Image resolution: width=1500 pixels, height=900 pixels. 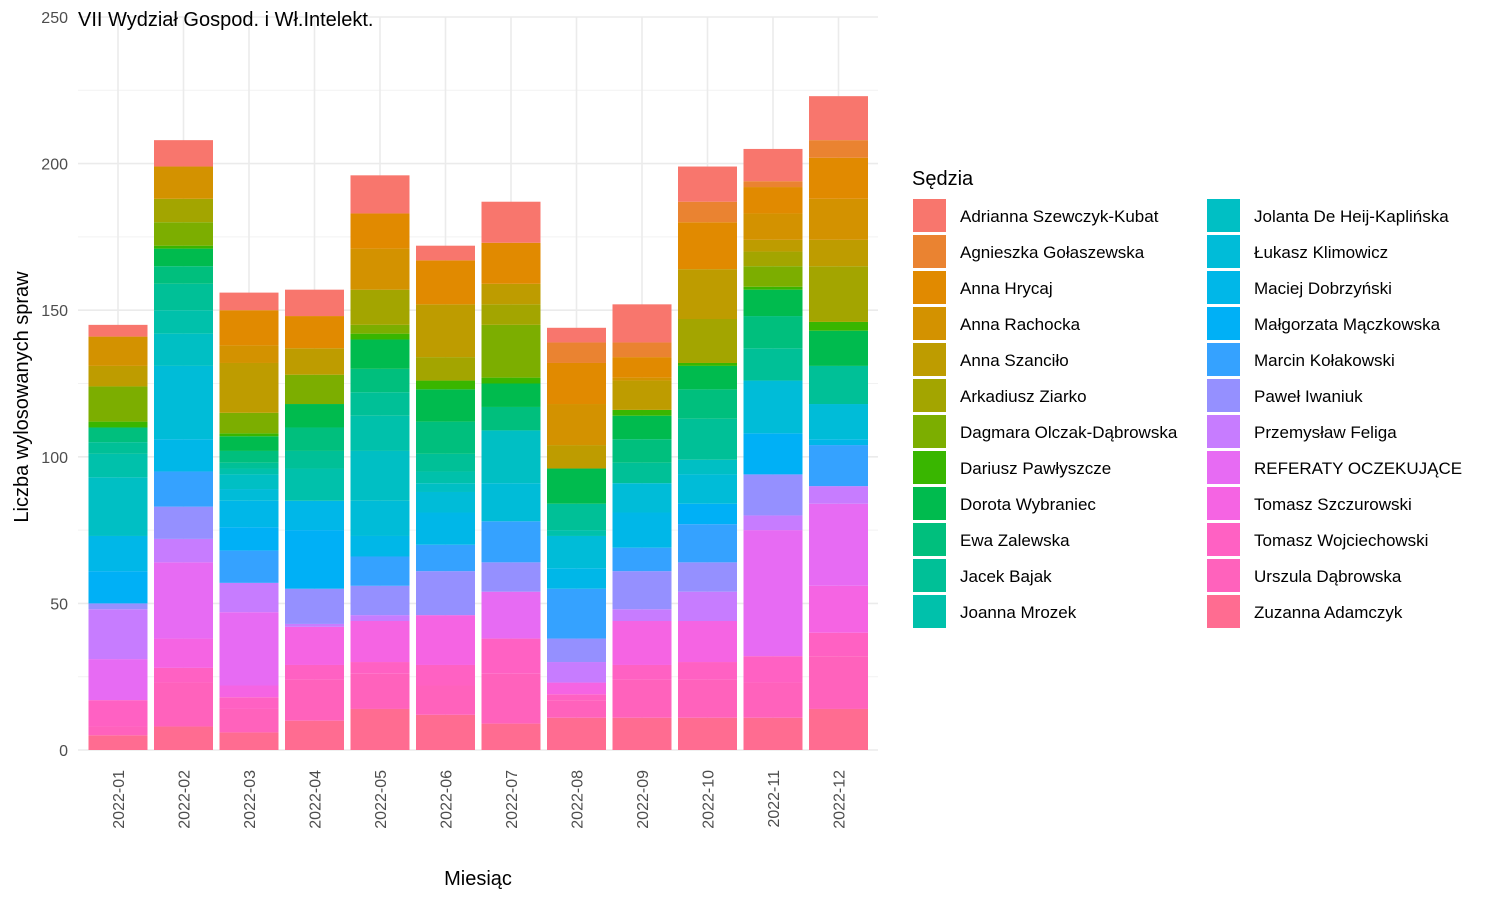 I want to click on legend-label: Anna Szanciło, so click(x=1014, y=360).